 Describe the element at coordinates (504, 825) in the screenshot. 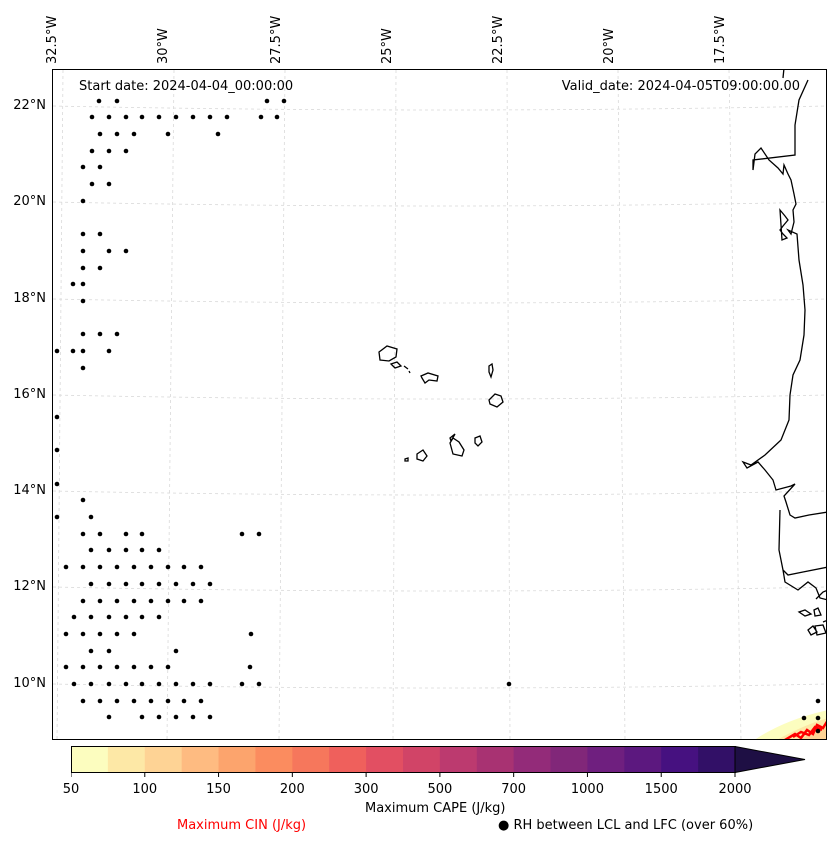

I see `rh-marker-icon: ●` at that location.